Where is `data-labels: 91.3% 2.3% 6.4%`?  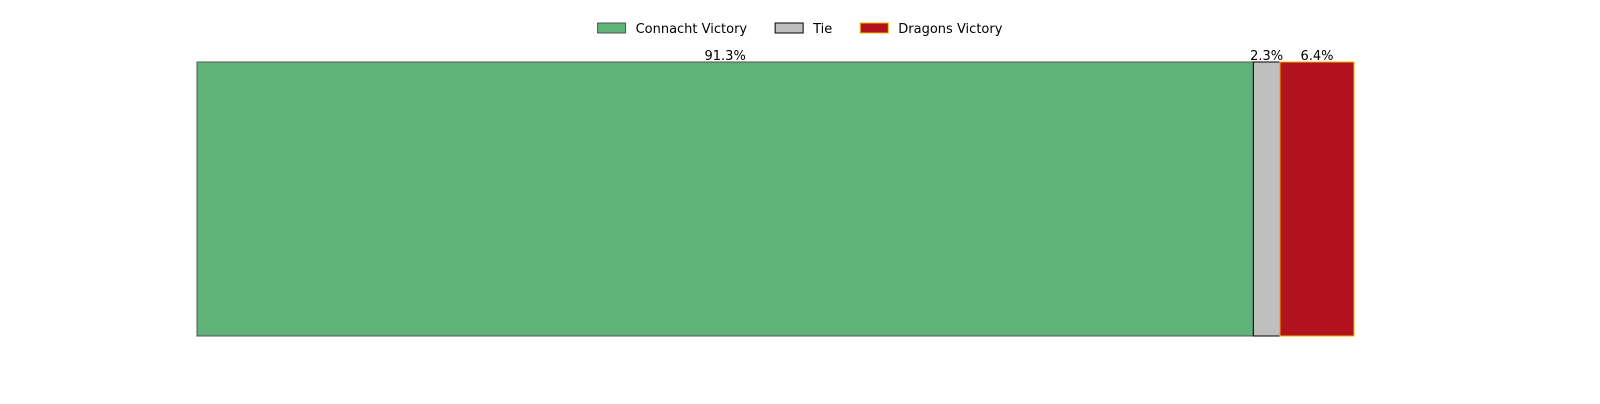
data-labels: 91.3% 2.3% 6.4% is located at coordinates (1019, 56).